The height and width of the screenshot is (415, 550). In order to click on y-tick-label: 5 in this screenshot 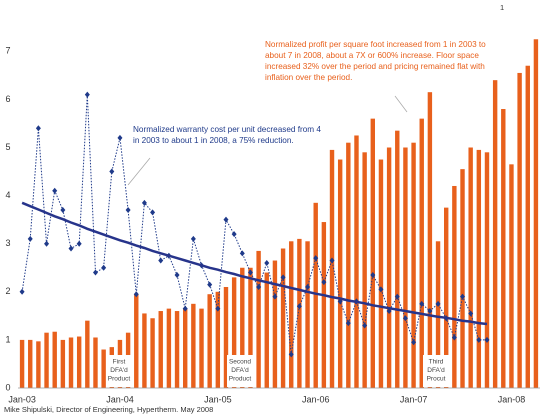, I will do `click(7, 147)`.